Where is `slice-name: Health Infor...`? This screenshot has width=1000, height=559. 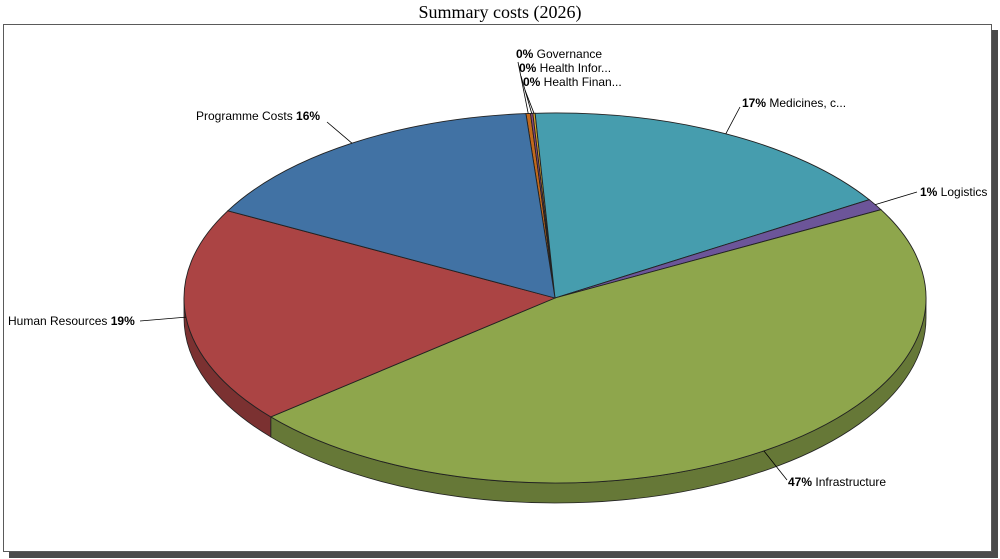 slice-name: Health Infor... is located at coordinates (573, 68).